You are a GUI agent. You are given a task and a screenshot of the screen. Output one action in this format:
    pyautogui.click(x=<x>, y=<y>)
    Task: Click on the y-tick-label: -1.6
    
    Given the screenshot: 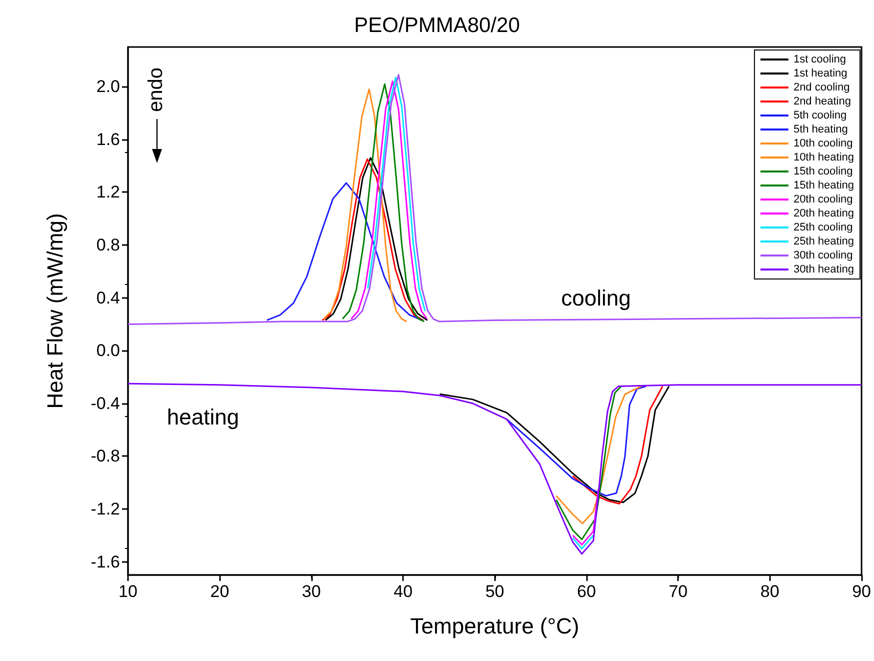 What is the action you would take?
    pyautogui.click(x=105, y=562)
    